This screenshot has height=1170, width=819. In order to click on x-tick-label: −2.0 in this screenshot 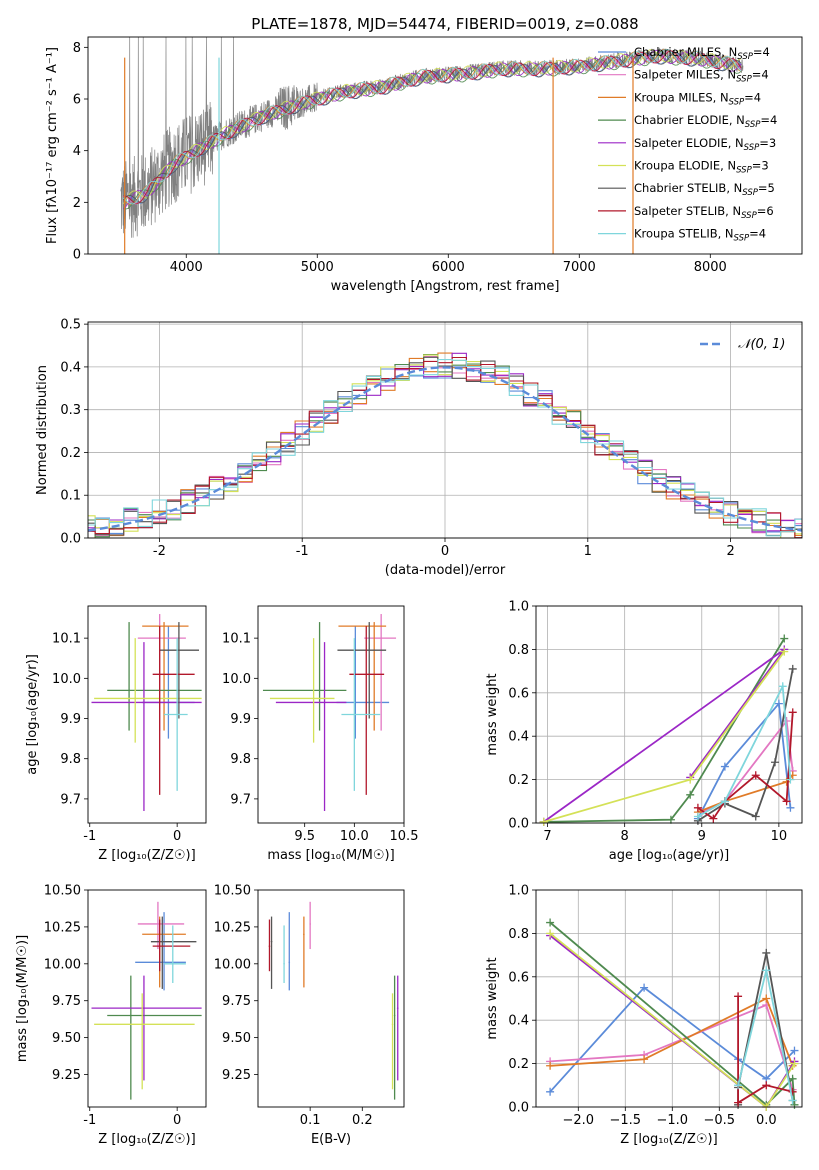, I will do `click(579, 1120)`.